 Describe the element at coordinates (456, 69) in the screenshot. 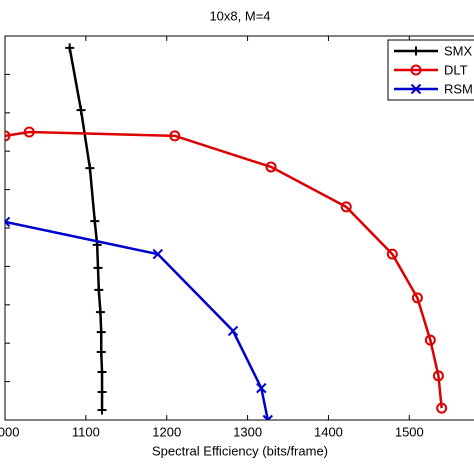

I see `legend-label: DLT` at that location.